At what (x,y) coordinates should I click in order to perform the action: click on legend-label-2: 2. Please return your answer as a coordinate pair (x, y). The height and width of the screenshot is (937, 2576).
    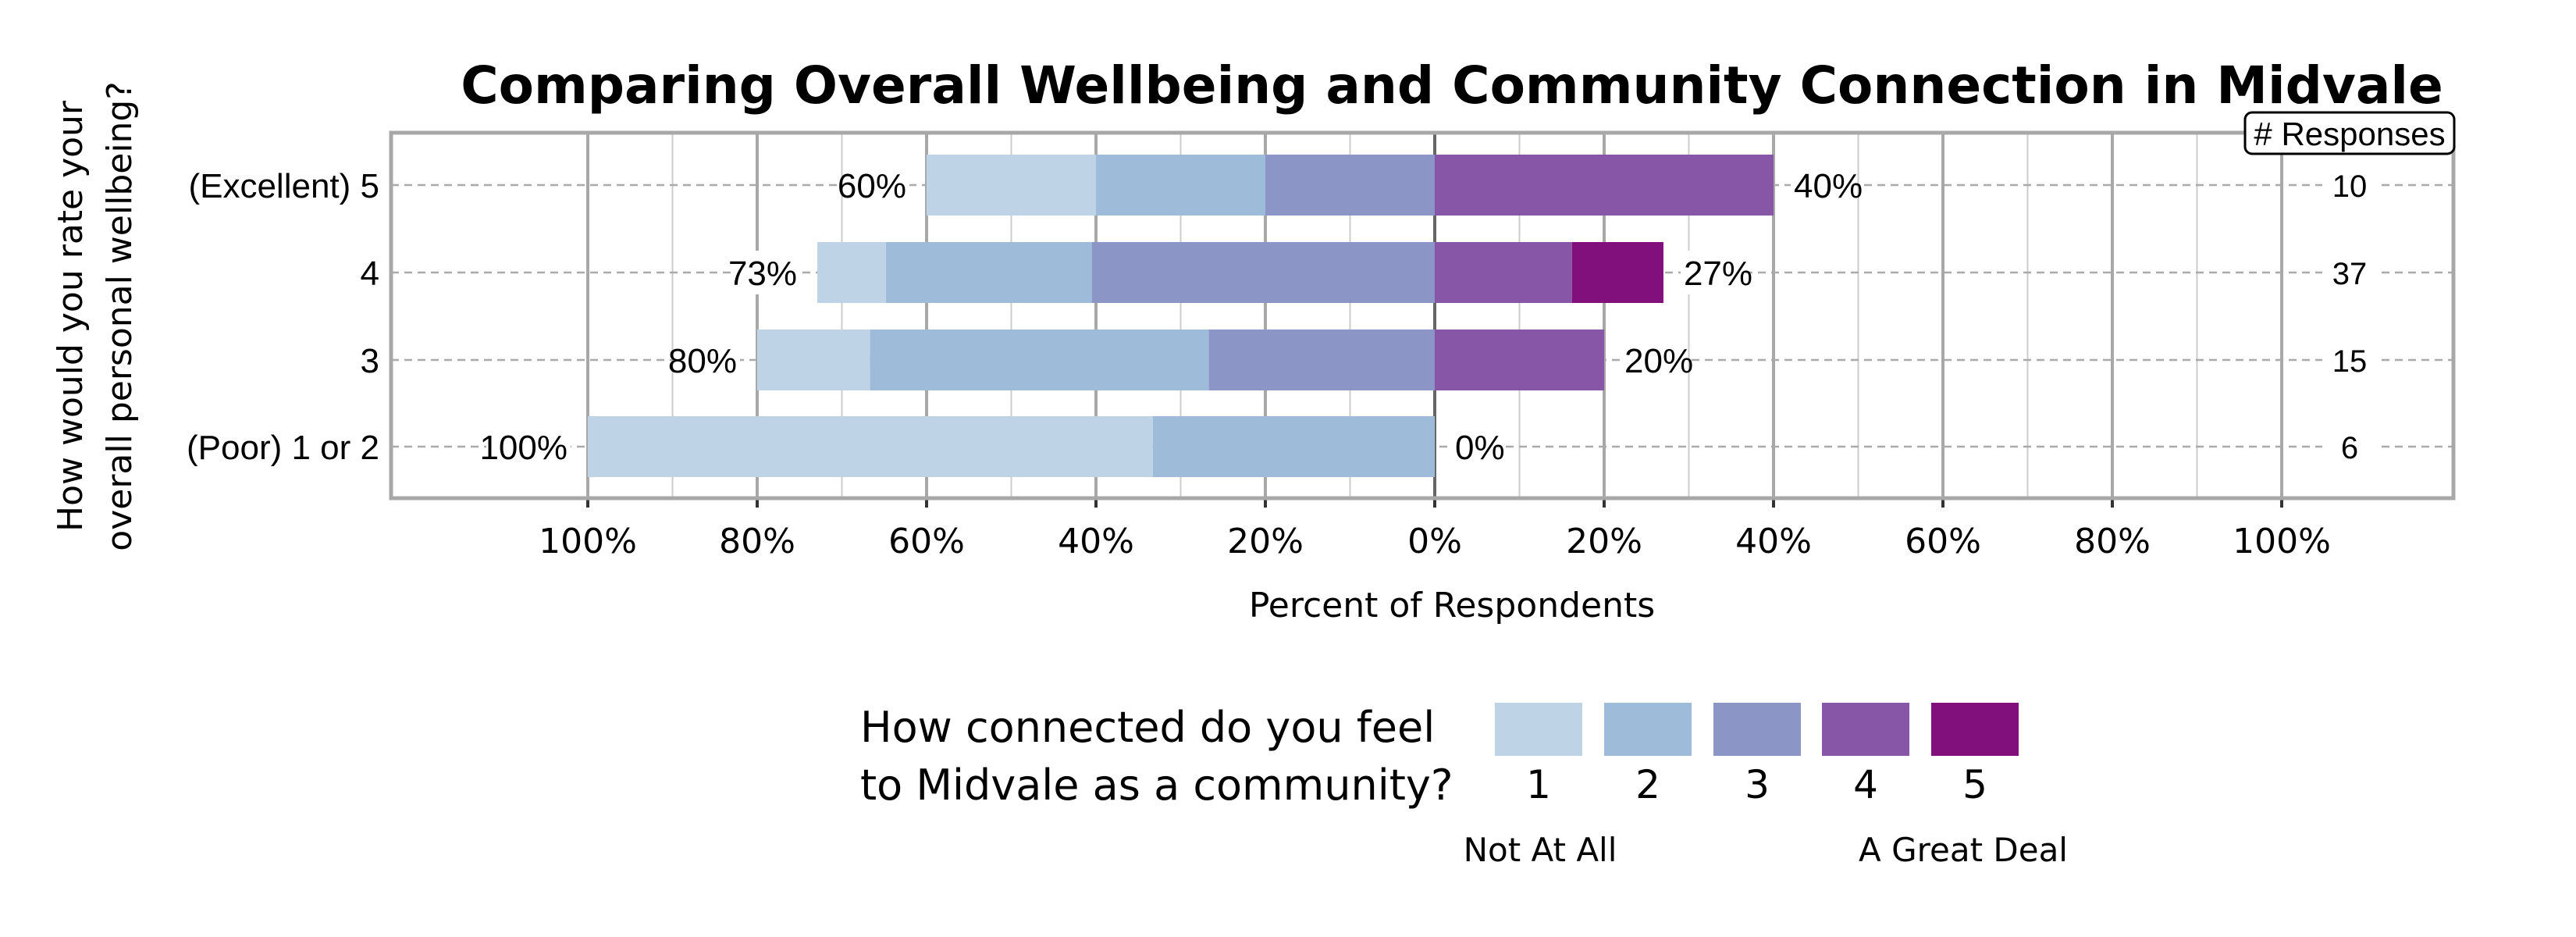
    Looking at the image, I should click on (1647, 784).